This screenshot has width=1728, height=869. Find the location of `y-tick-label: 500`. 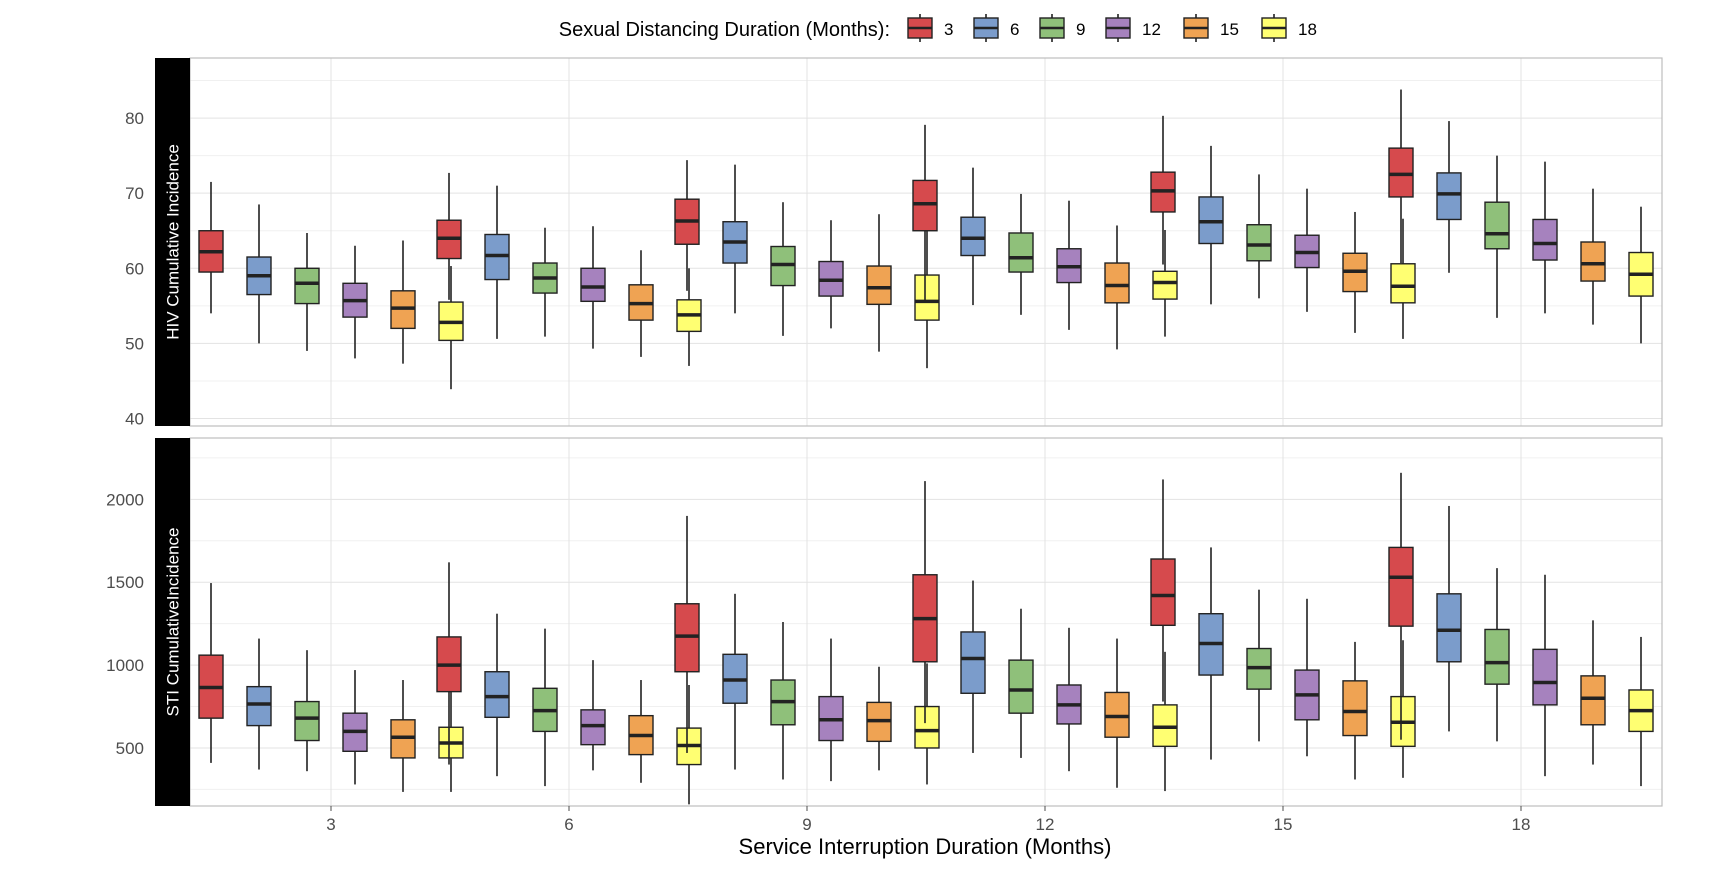

y-tick-label: 500 is located at coordinates (130, 748).